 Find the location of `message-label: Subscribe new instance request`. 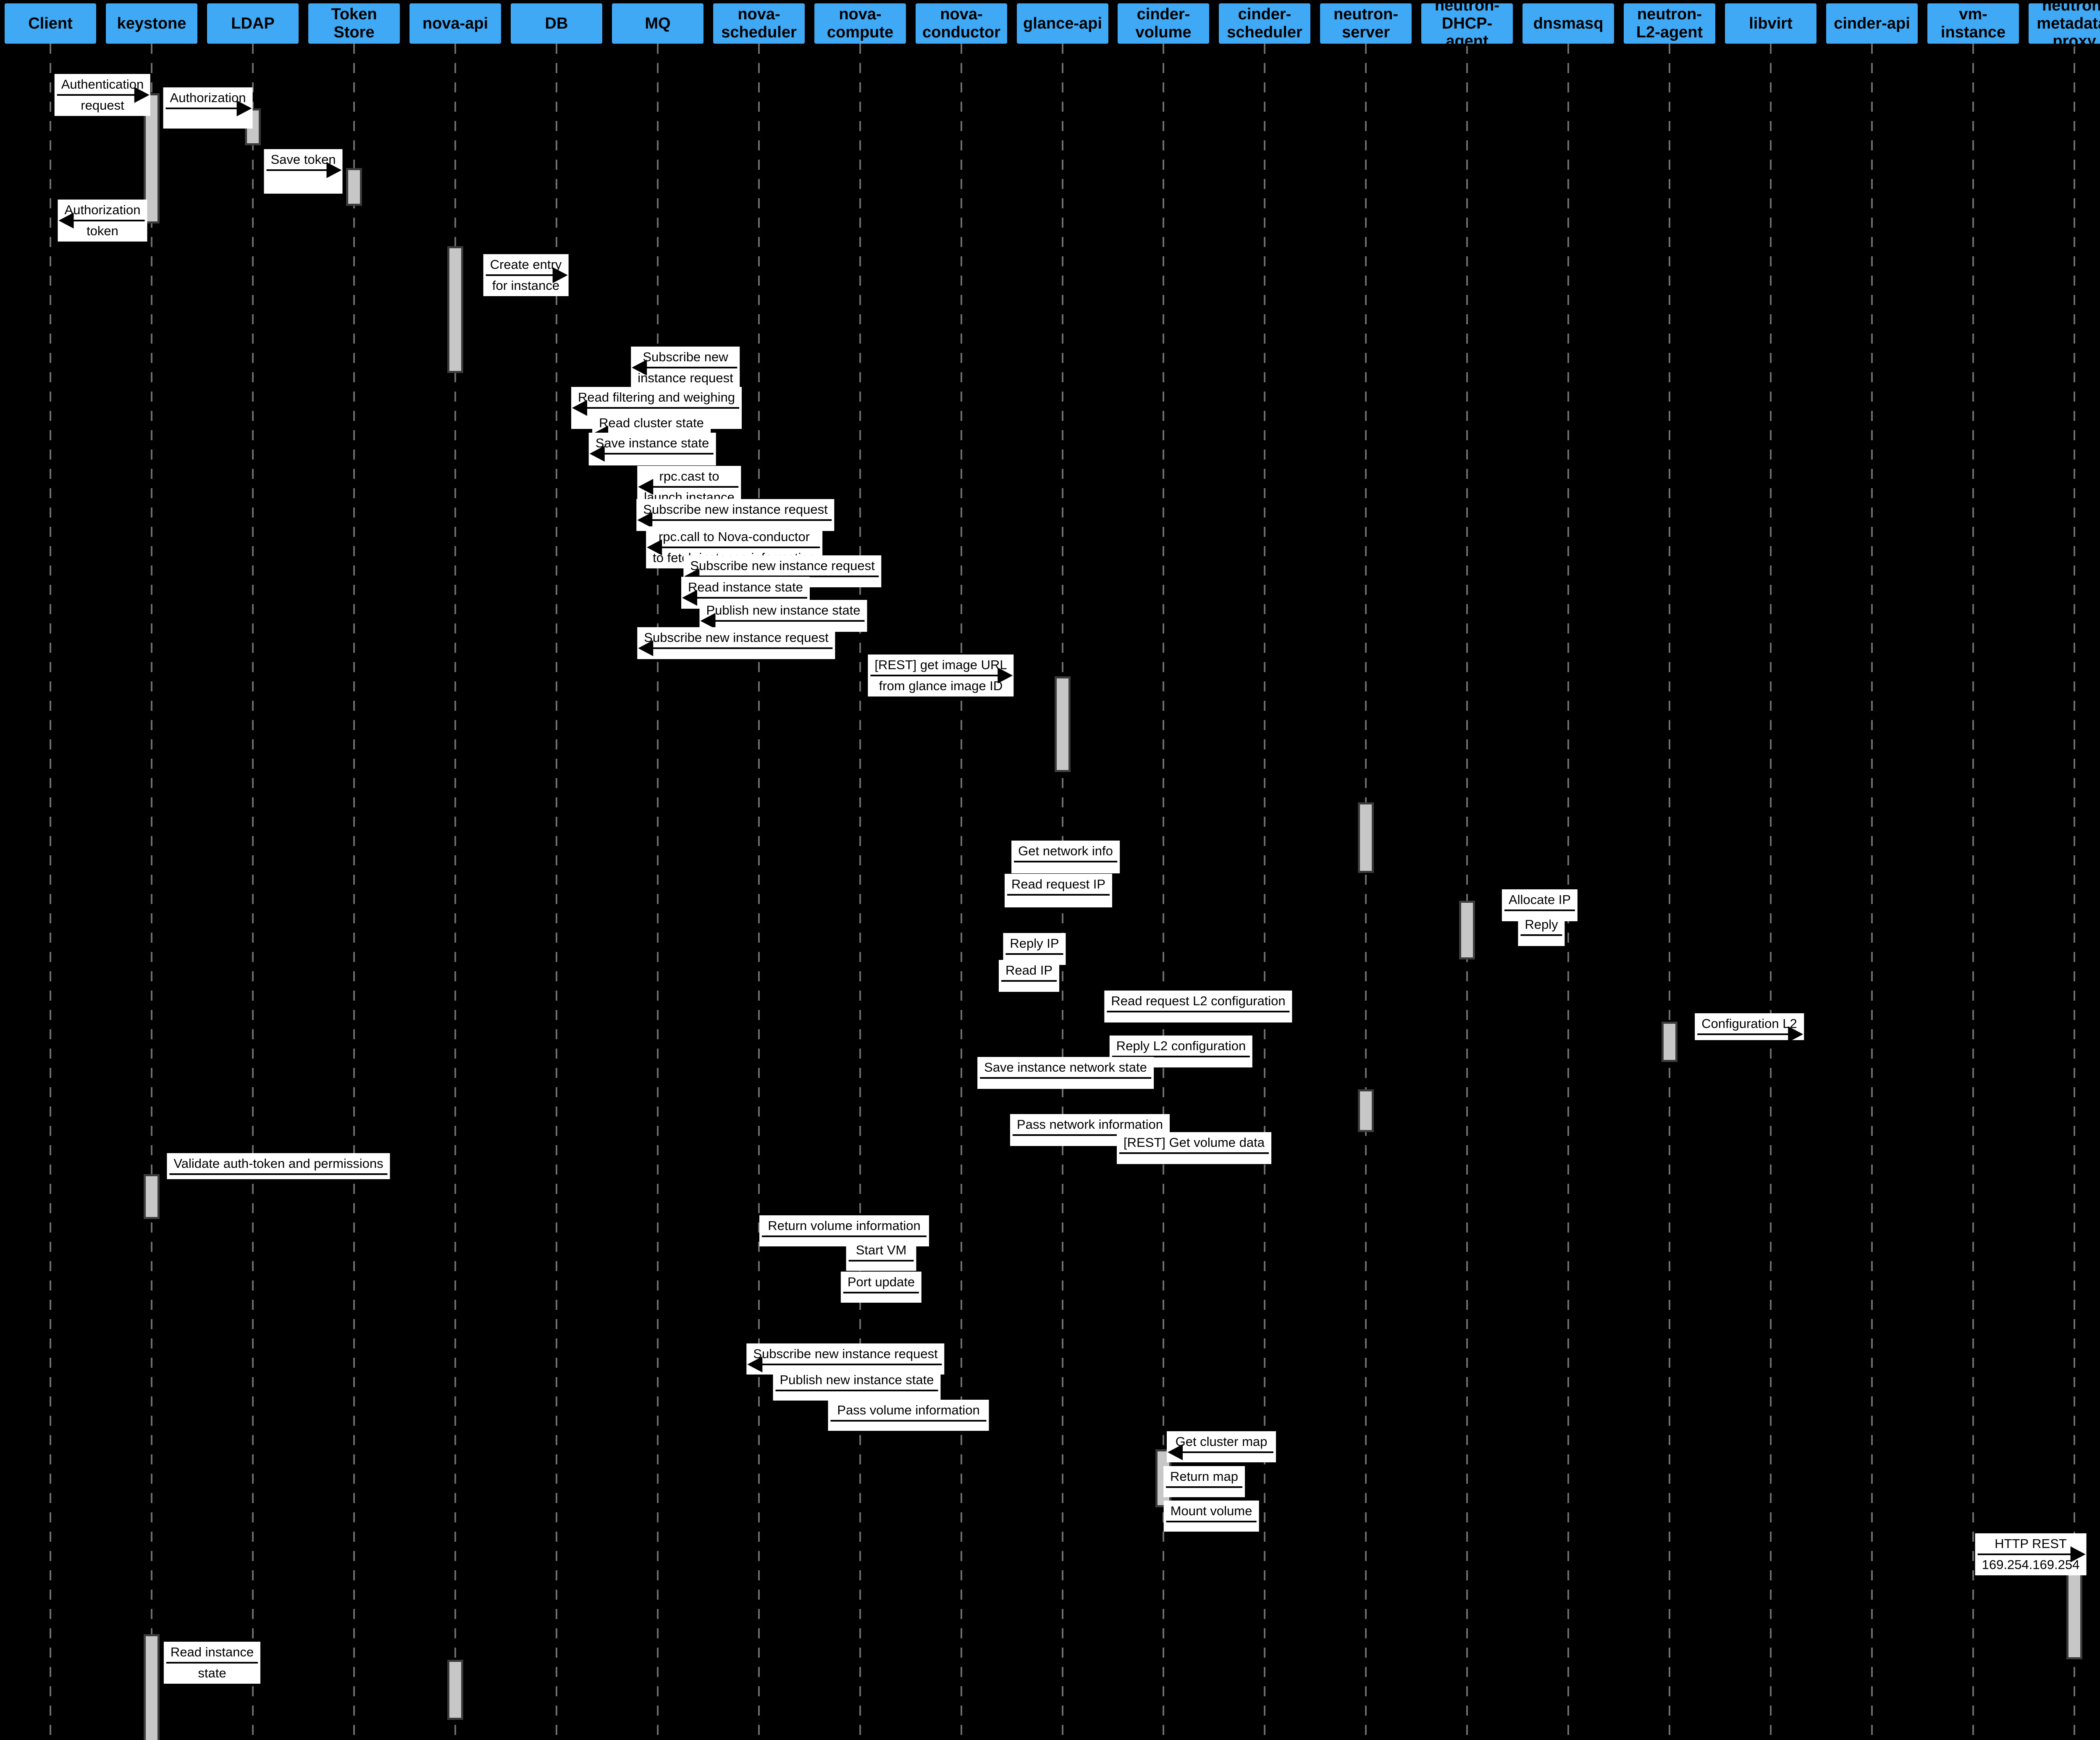

message-label: Subscribe new instance request is located at coordinates (735, 515).